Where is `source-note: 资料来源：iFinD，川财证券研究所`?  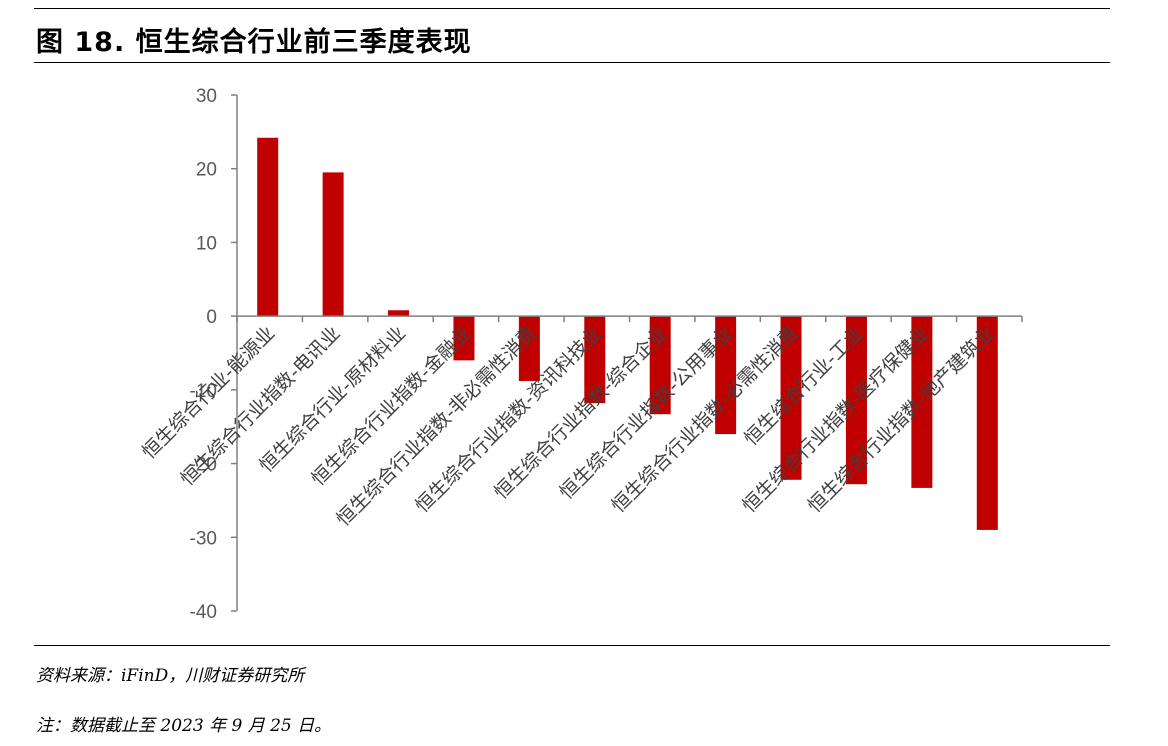
source-note: 资料来源：iFinD，川财证券研究所 is located at coordinates (170, 676).